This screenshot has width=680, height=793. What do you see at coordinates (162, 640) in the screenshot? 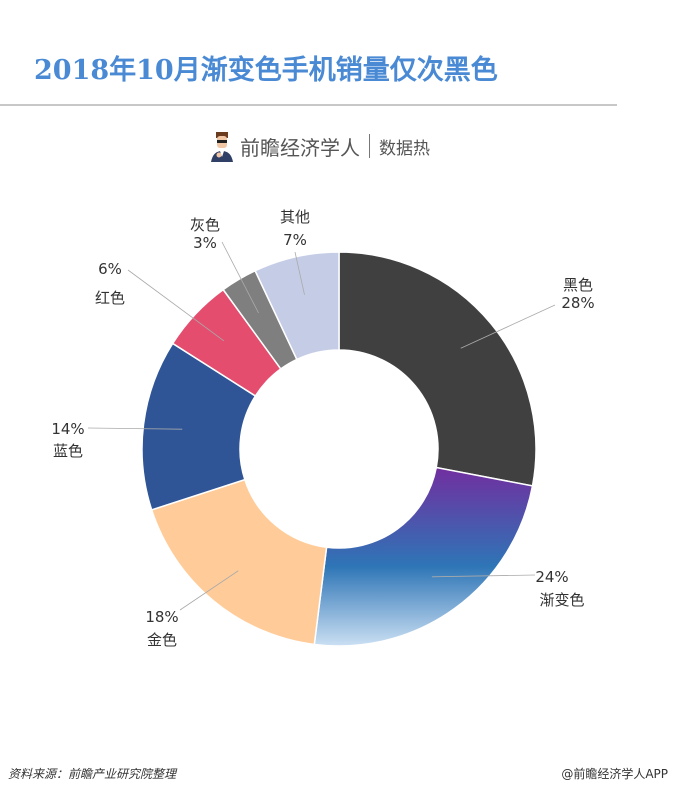
I see `slice-name-label: 金色` at bounding box center [162, 640].